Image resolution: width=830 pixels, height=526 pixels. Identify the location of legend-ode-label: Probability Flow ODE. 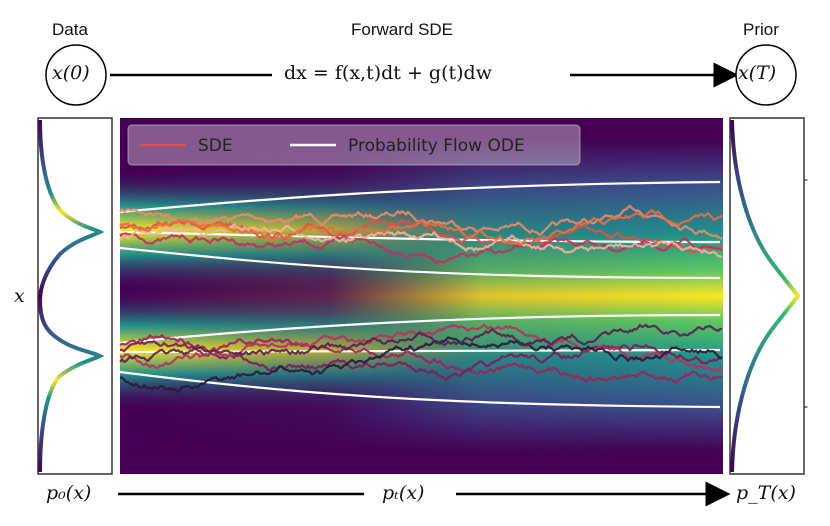
(436, 146).